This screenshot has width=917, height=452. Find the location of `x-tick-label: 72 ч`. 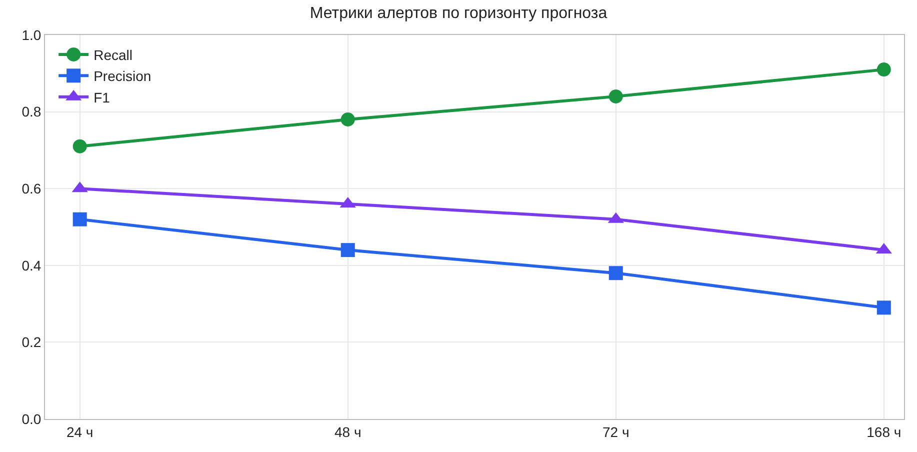

x-tick-label: 72 ч is located at coordinates (616, 432).